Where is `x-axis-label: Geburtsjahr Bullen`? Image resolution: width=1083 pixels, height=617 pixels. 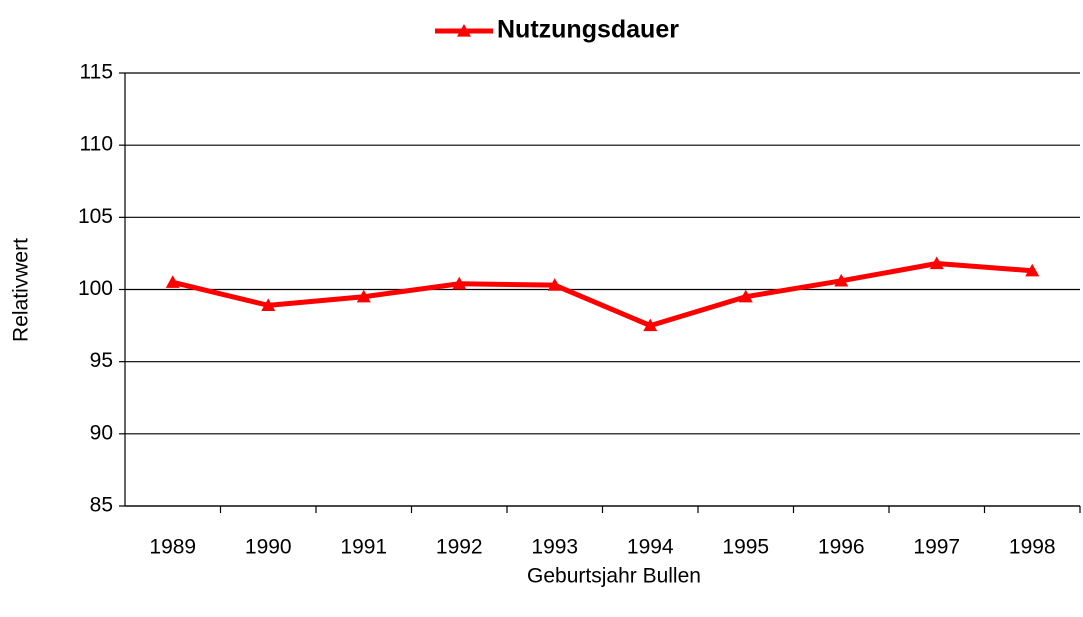
x-axis-label: Geburtsjahr Bullen is located at coordinates (614, 576).